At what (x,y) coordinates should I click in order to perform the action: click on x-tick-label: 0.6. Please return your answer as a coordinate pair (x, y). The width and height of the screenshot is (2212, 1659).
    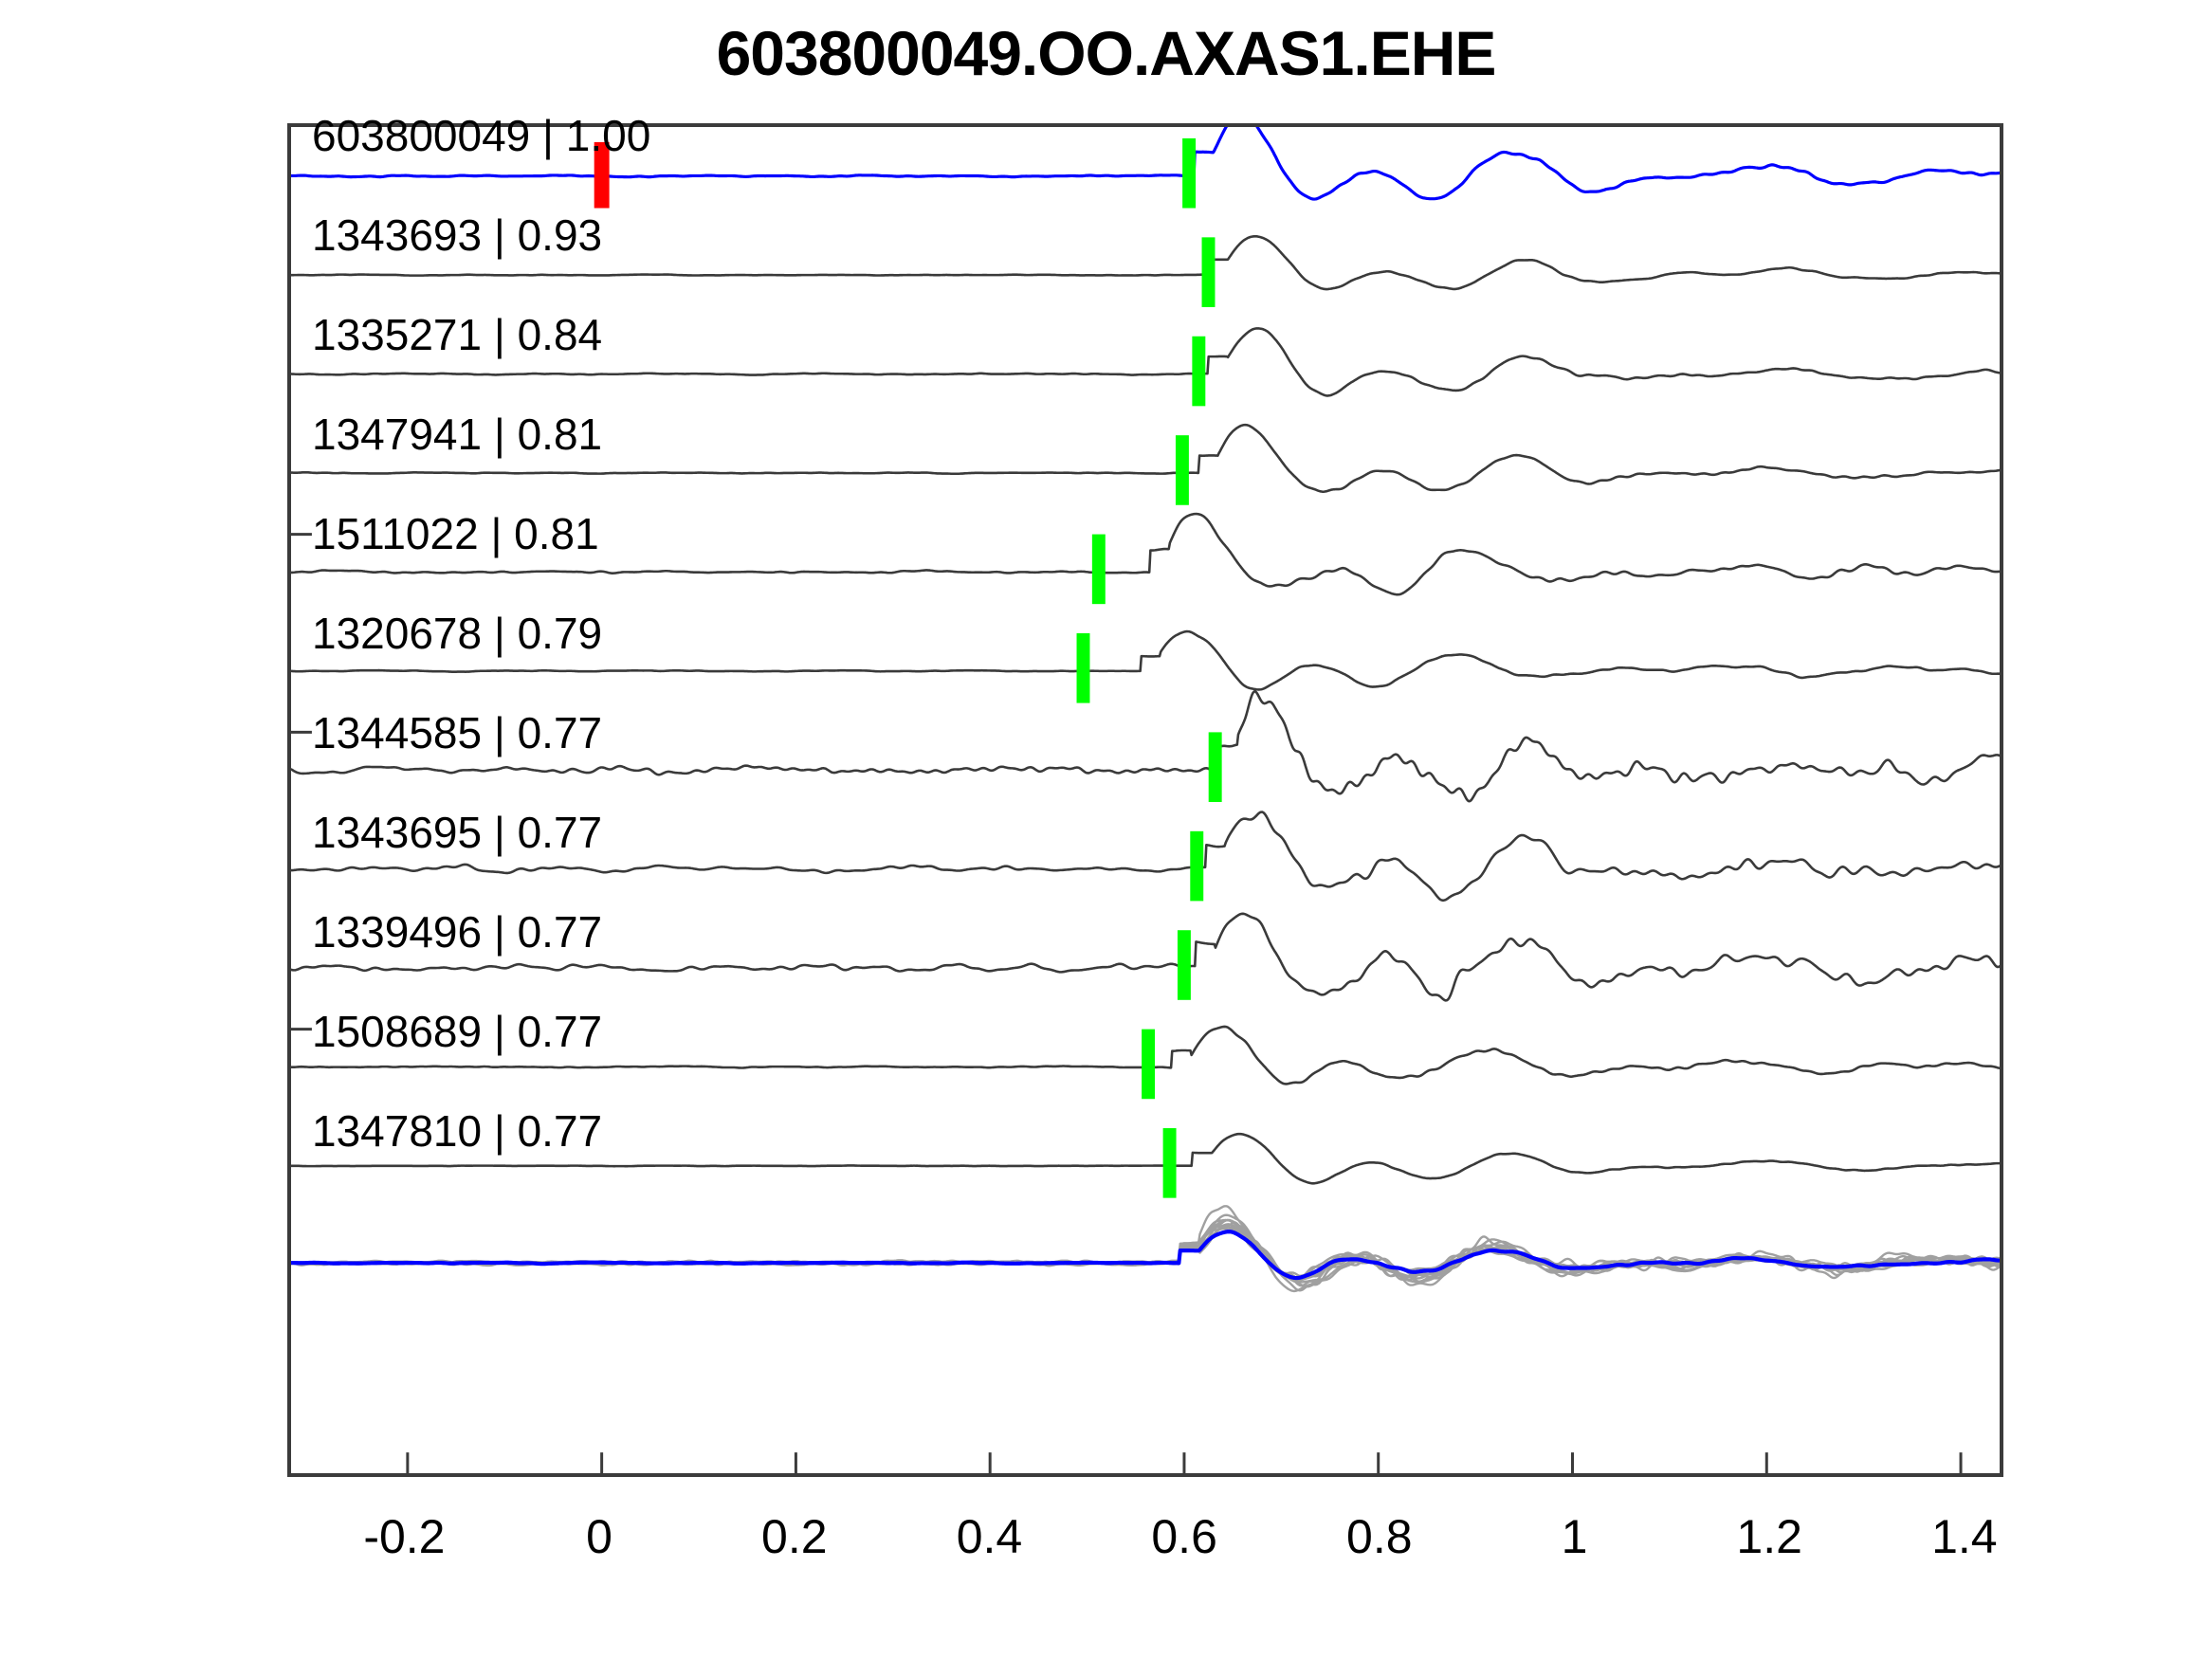
    Looking at the image, I should click on (1184, 1536).